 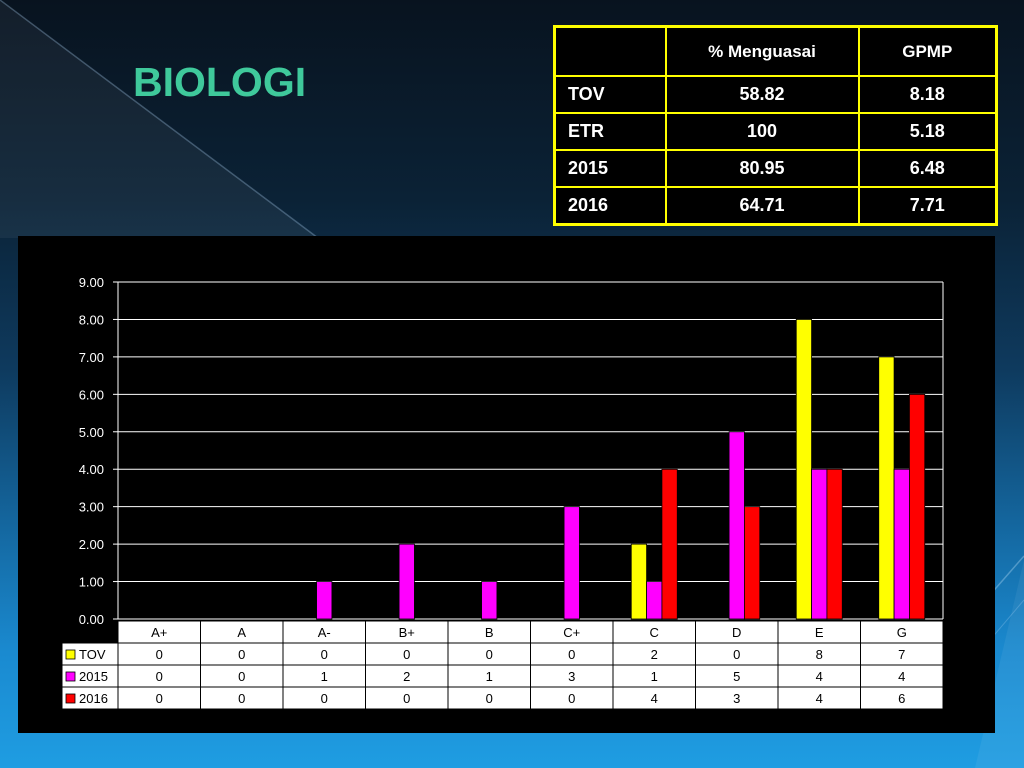 I want to click on y-tick-label: 3.00, so click(x=91, y=507).